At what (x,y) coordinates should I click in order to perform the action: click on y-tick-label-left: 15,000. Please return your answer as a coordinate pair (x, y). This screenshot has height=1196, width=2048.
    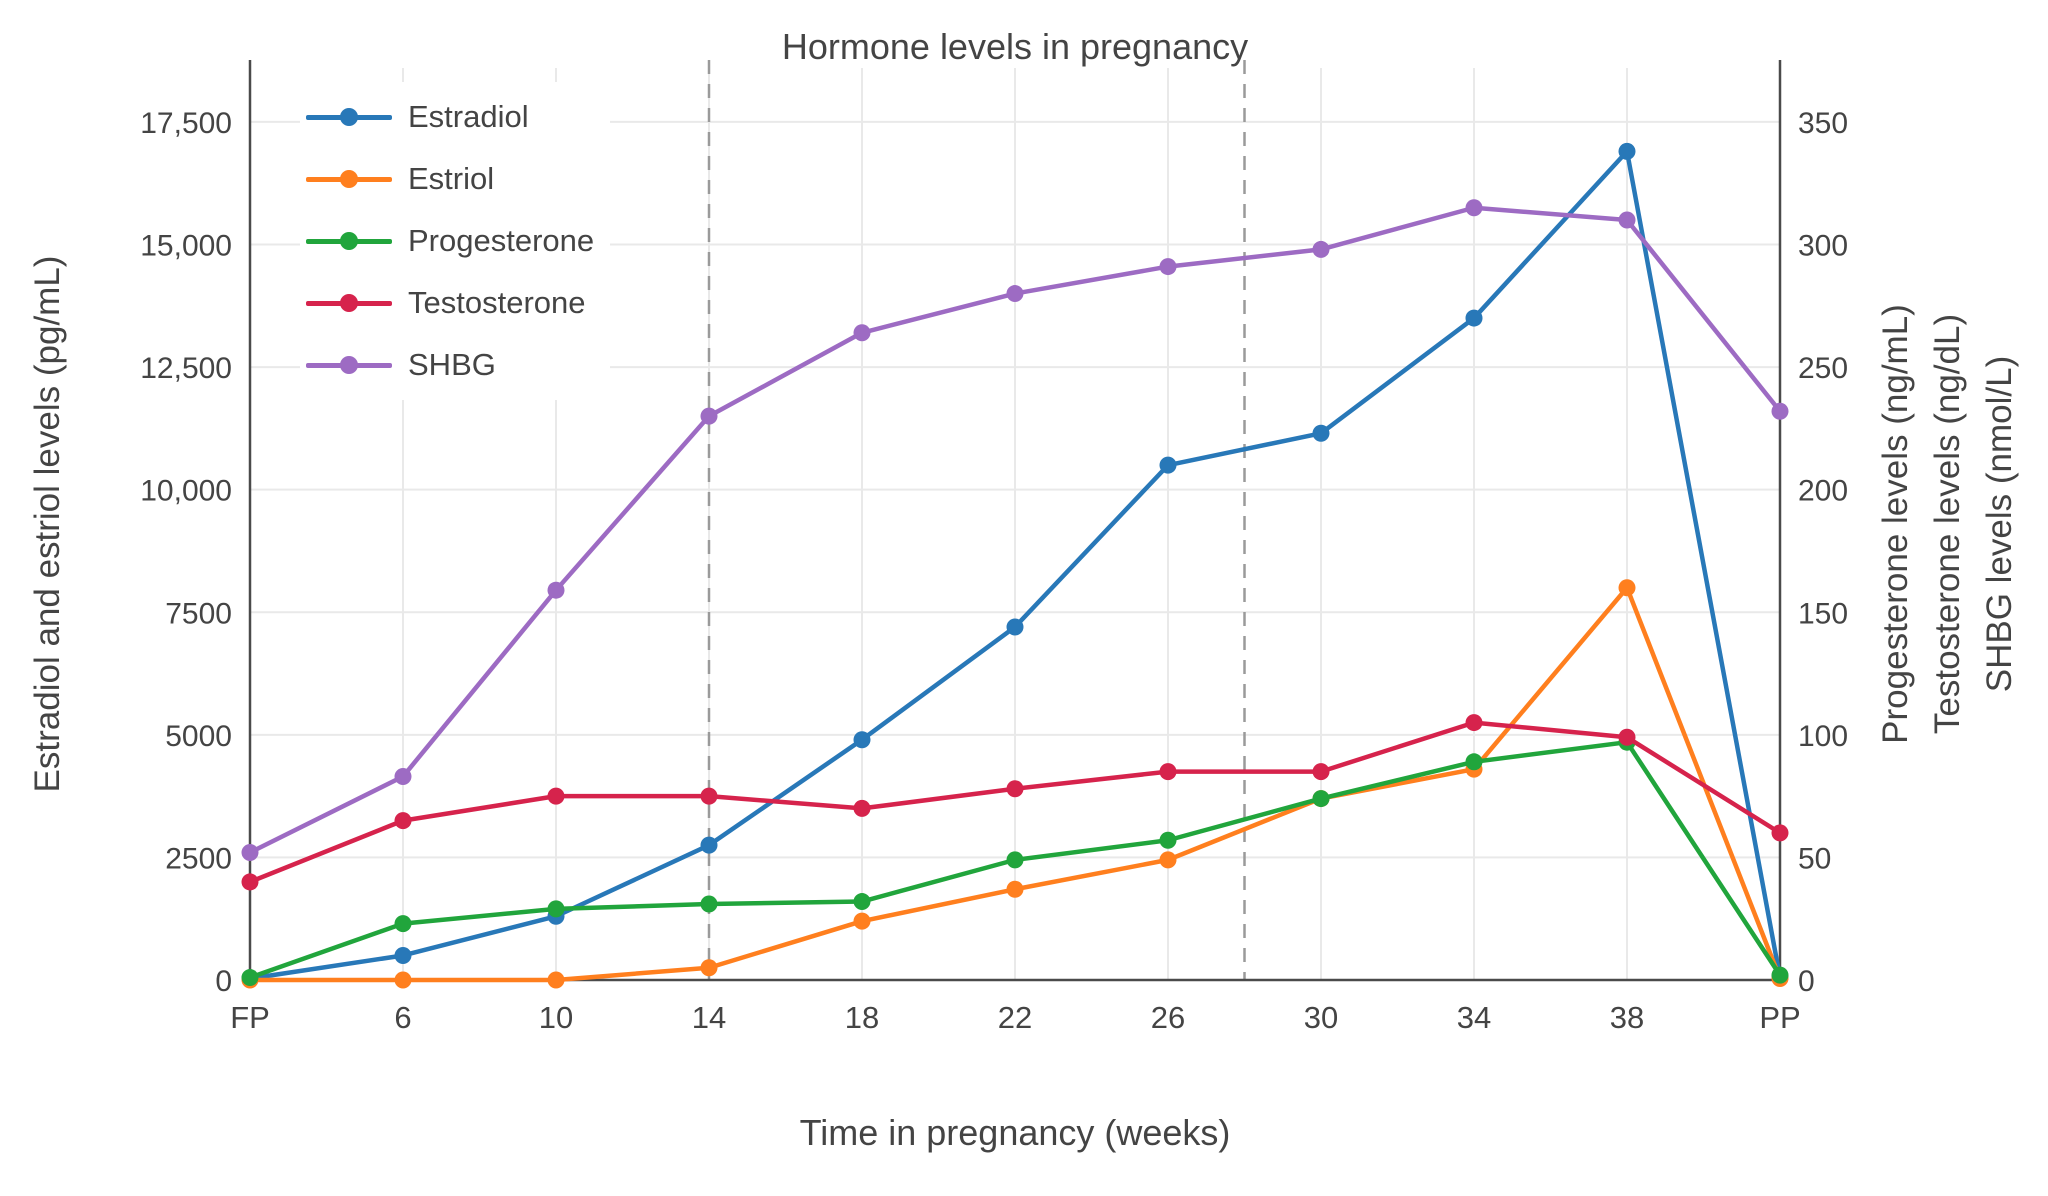
    Looking at the image, I should click on (186, 246).